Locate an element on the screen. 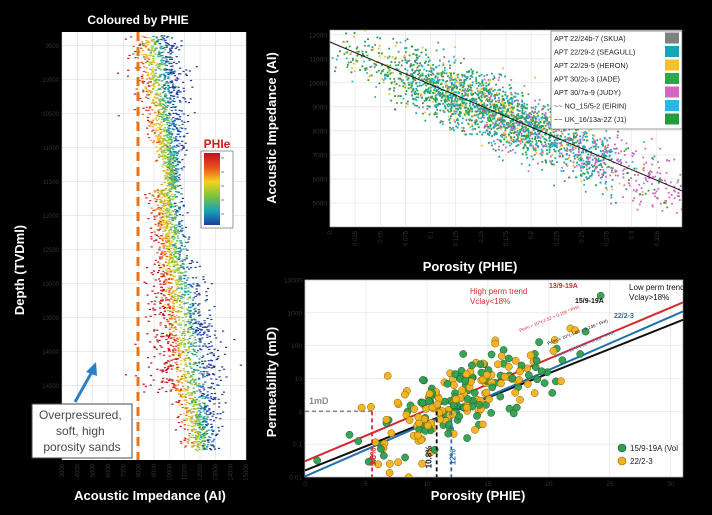 Image resolution: width=712 pixels, height=515 pixels. left-x-tick: 12000 is located at coordinates (201, 471).